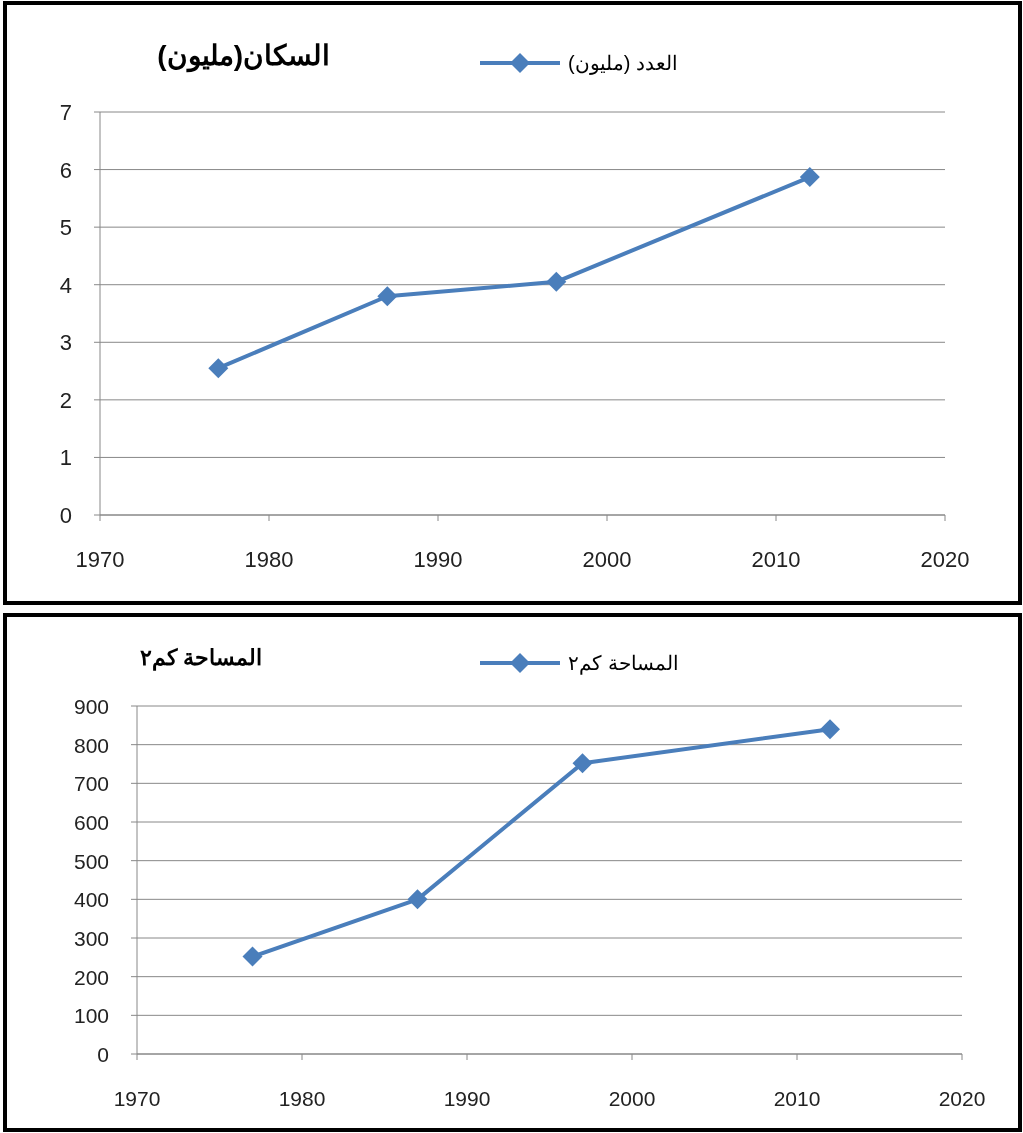 Image resolution: width=1023 pixels, height=1133 pixels. I want to click on y-tick-label: 1, so click(65, 458).